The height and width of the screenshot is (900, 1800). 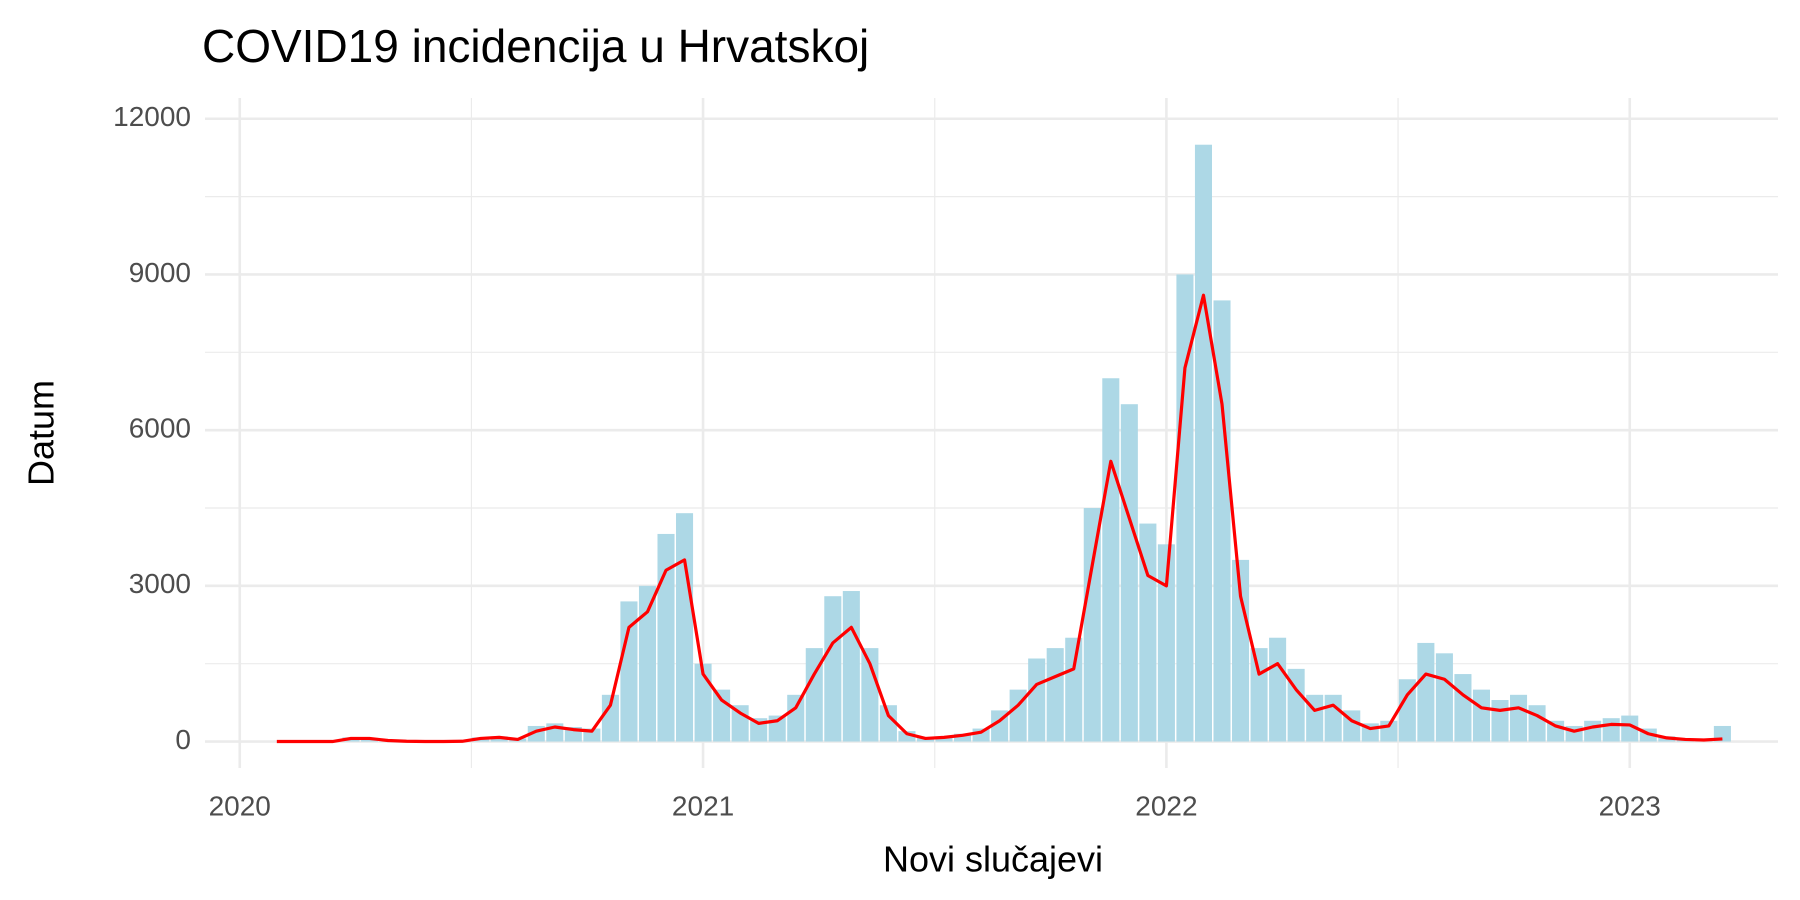 I want to click on y-tick-label: 3000, so click(x=160, y=583).